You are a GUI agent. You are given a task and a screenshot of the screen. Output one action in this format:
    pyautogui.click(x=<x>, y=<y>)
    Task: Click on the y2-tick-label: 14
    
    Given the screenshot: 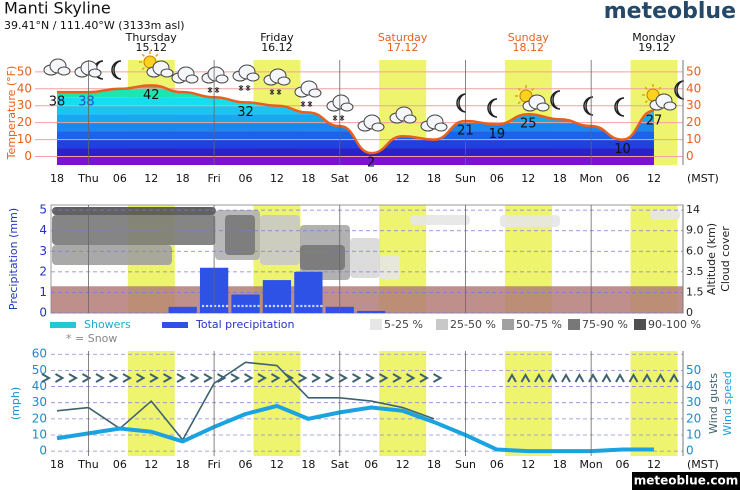 What is the action you would take?
    pyautogui.click(x=693, y=209)
    